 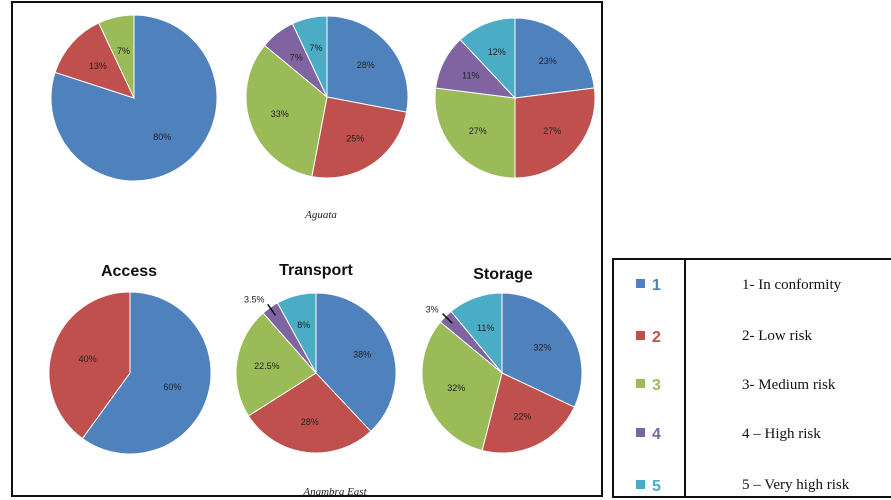 I want to click on legend-key-3: 3, so click(x=656, y=385).